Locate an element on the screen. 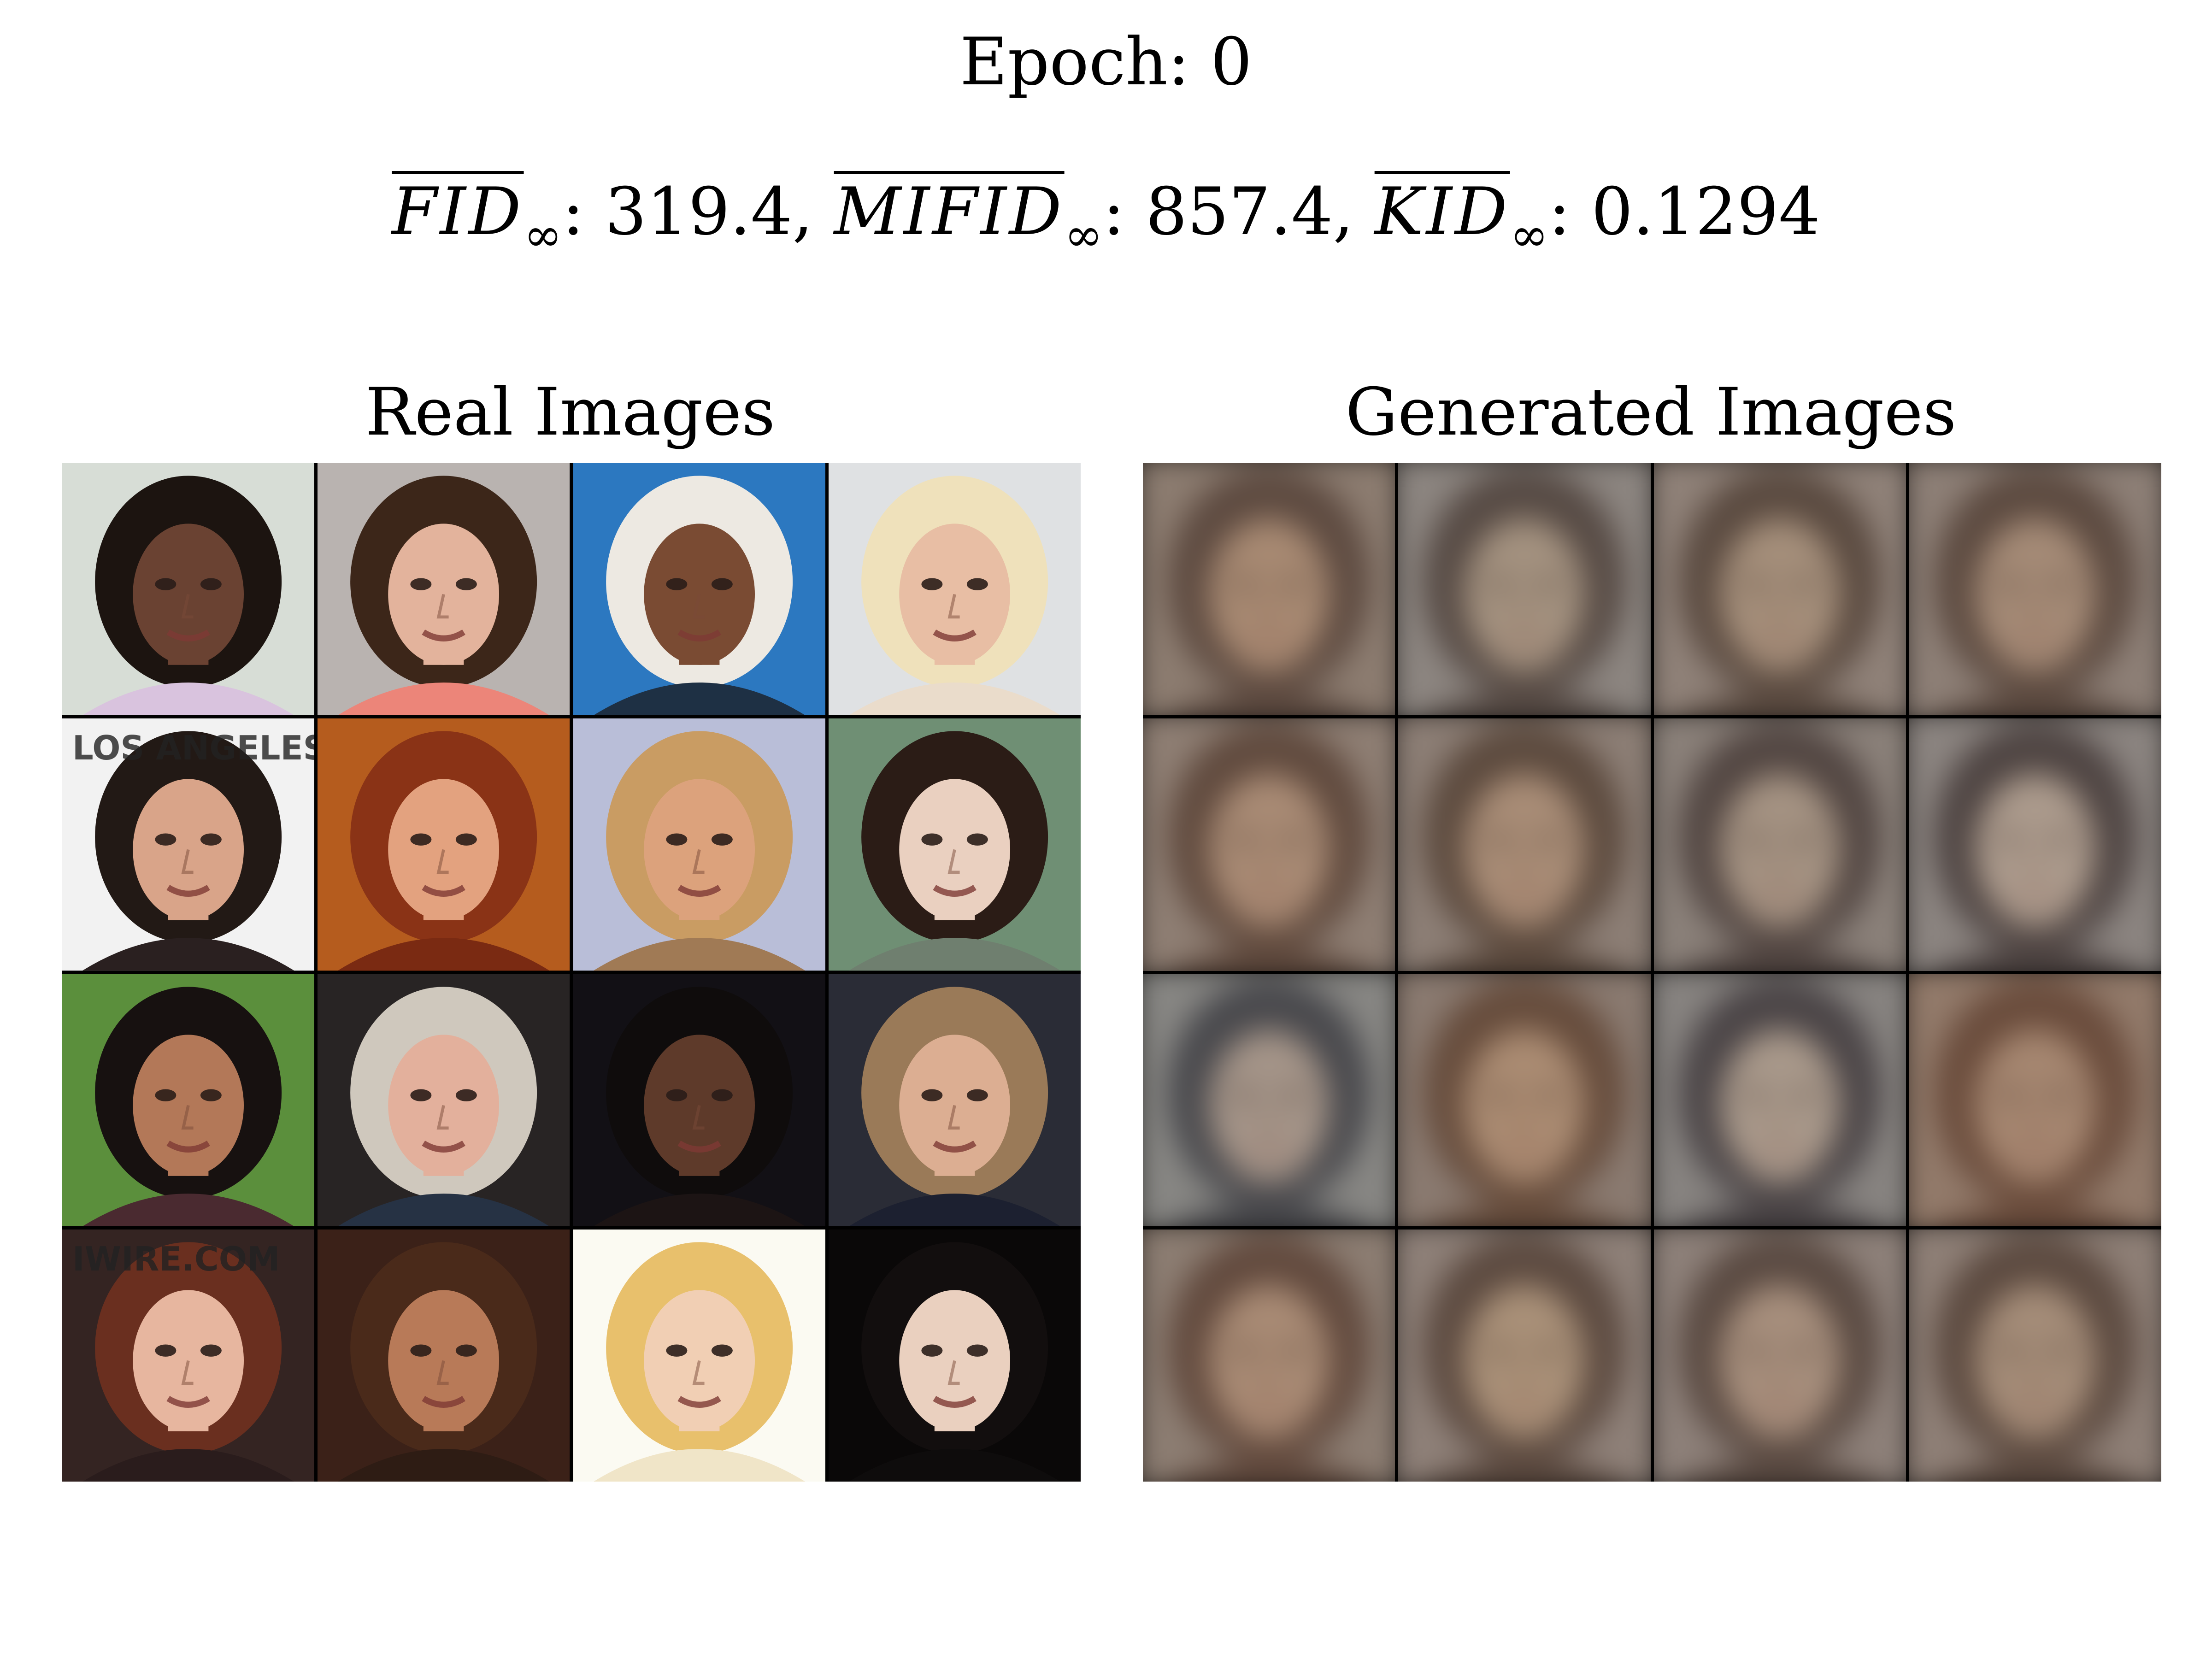 The image size is (2212, 1659). metrics-line: FID∞: 319.4, MIFID∞: 857.4, KID∞: 0.1294 is located at coordinates (1106, 216).